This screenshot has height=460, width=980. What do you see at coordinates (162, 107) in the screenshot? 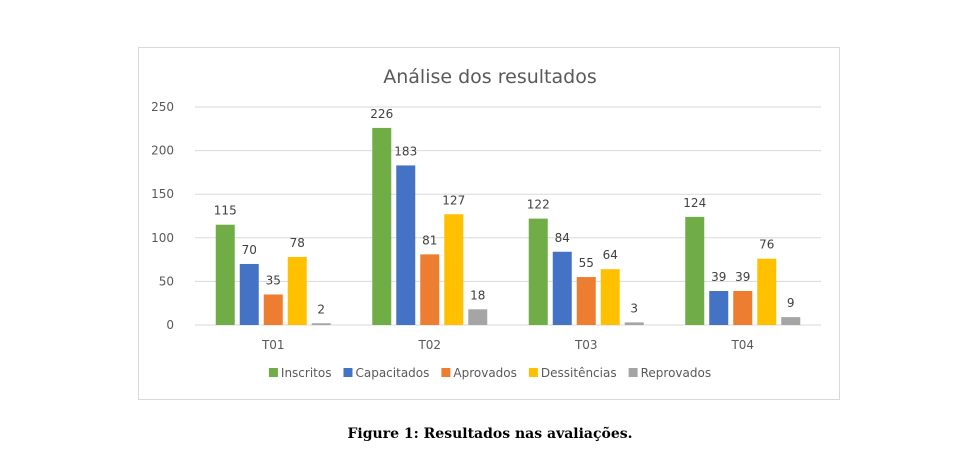
I see `y-tick-label: 250` at bounding box center [162, 107].